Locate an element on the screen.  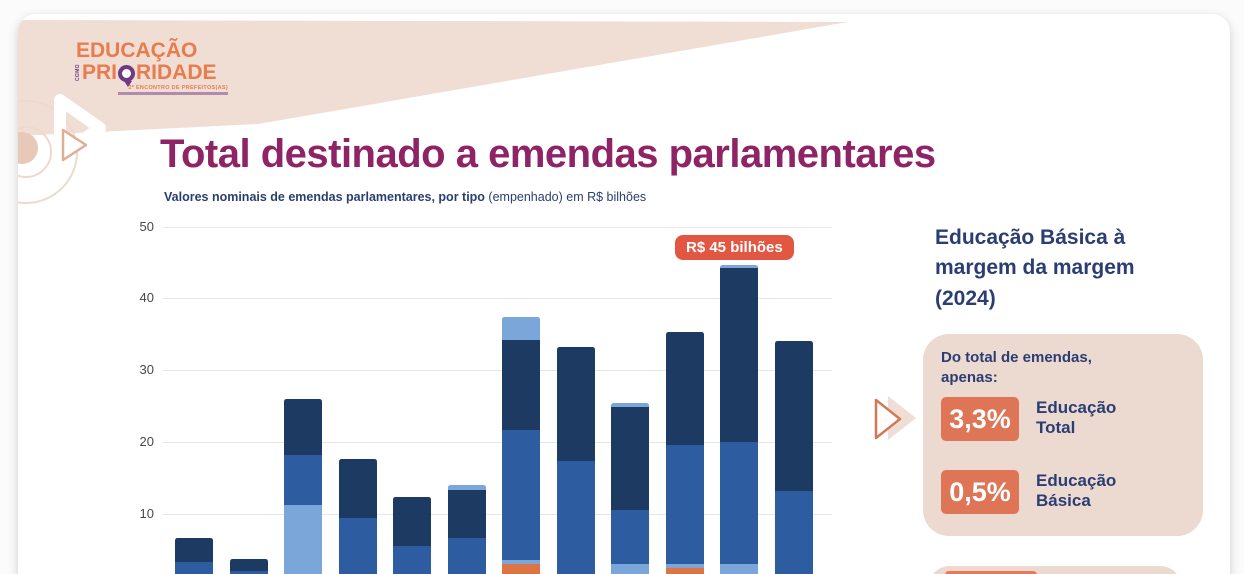
stat-value-partial is located at coordinates (991, 572).